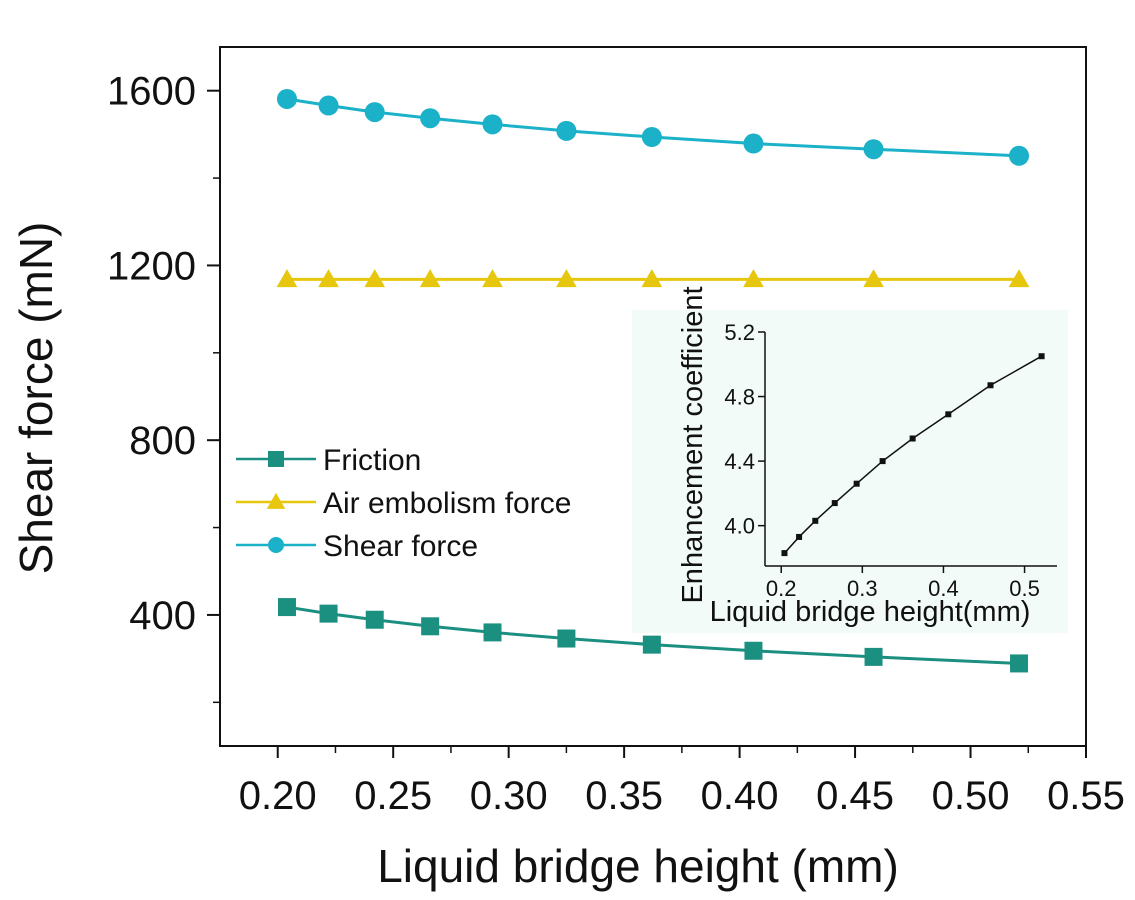  Describe the element at coordinates (739, 332) in the screenshot. I see `inset-y-tick-label: 5.2` at that location.